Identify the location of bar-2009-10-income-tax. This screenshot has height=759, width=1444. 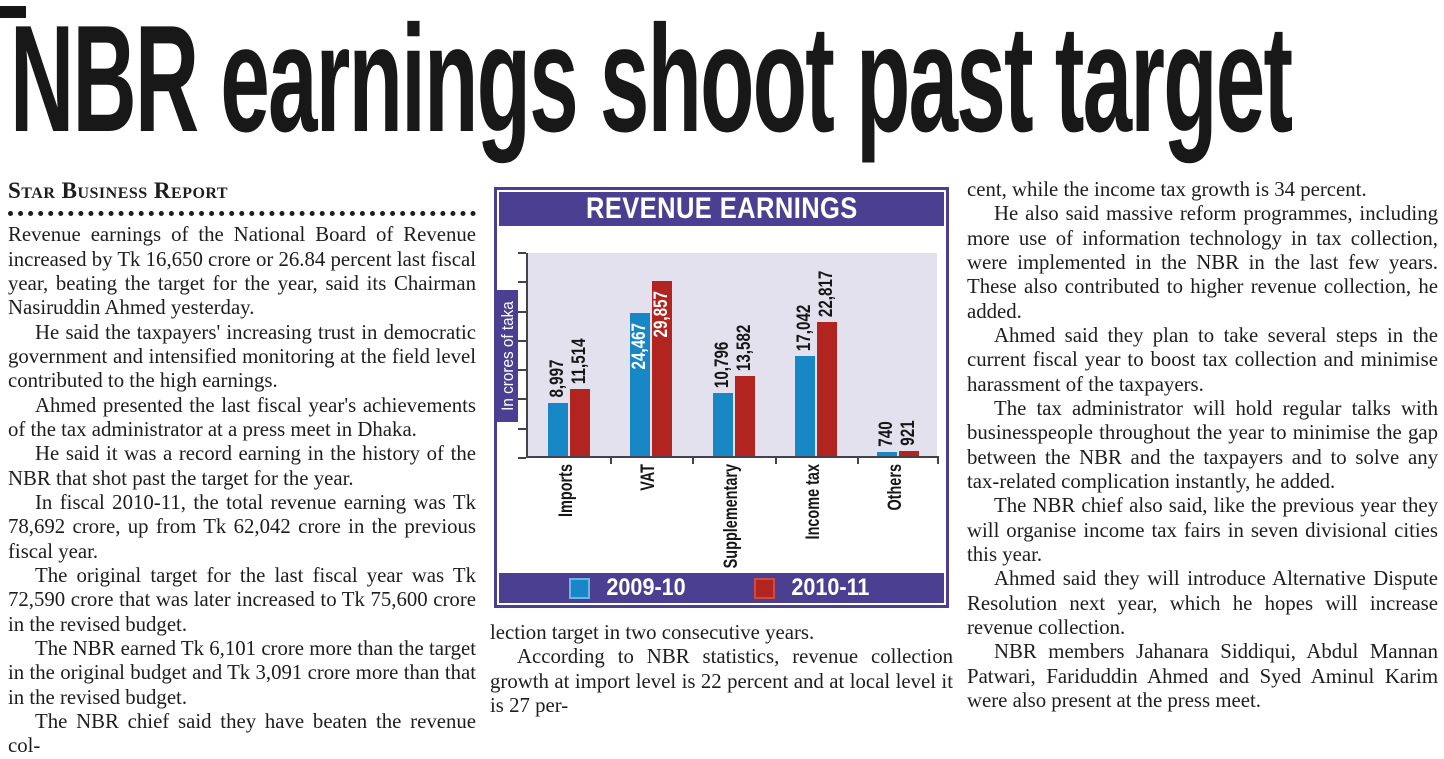
(804, 406).